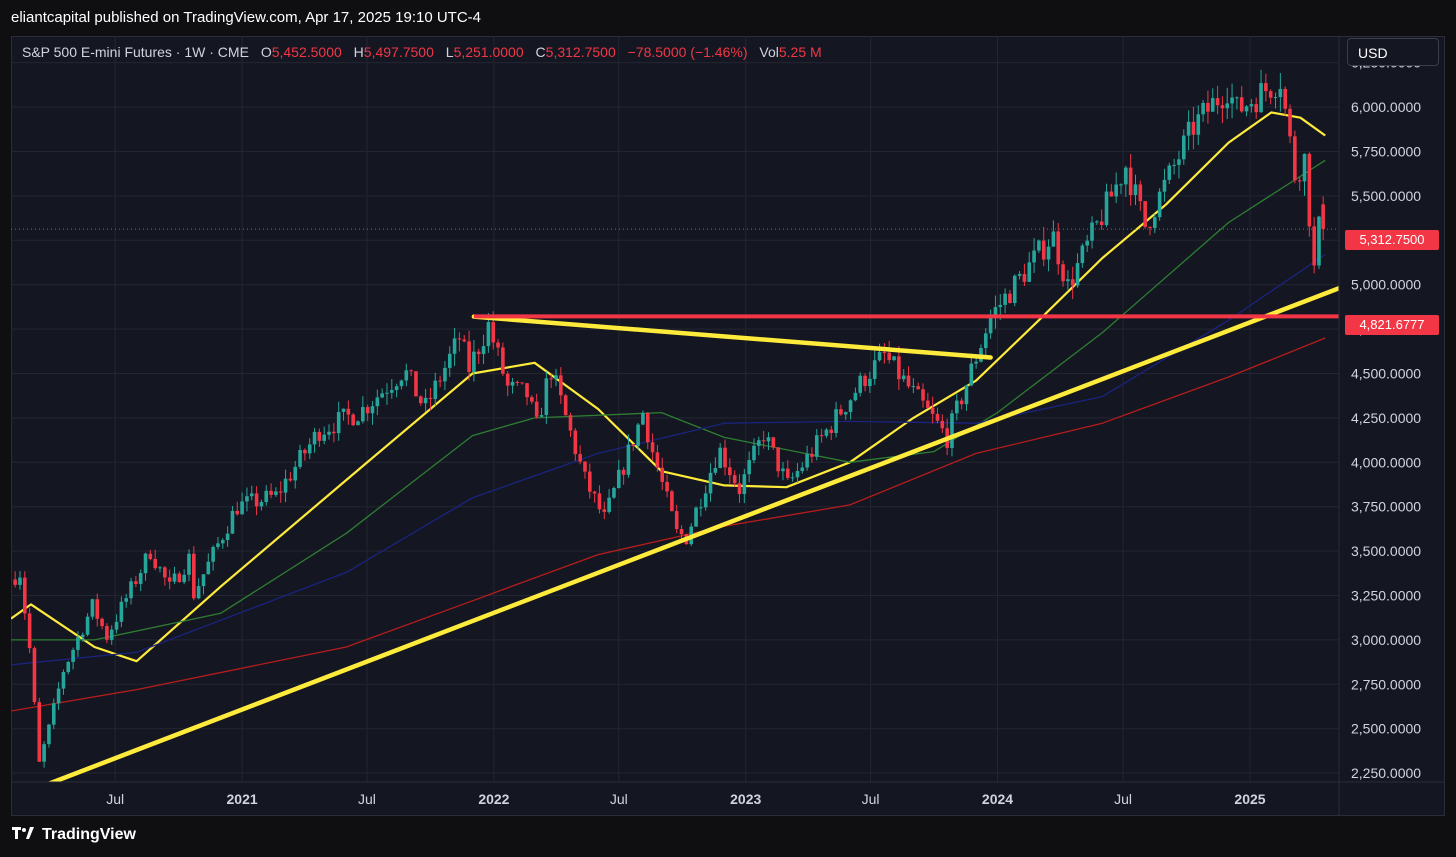  What do you see at coordinates (1386, 418) in the screenshot?
I see `y-tick-label: 4,250.0000` at bounding box center [1386, 418].